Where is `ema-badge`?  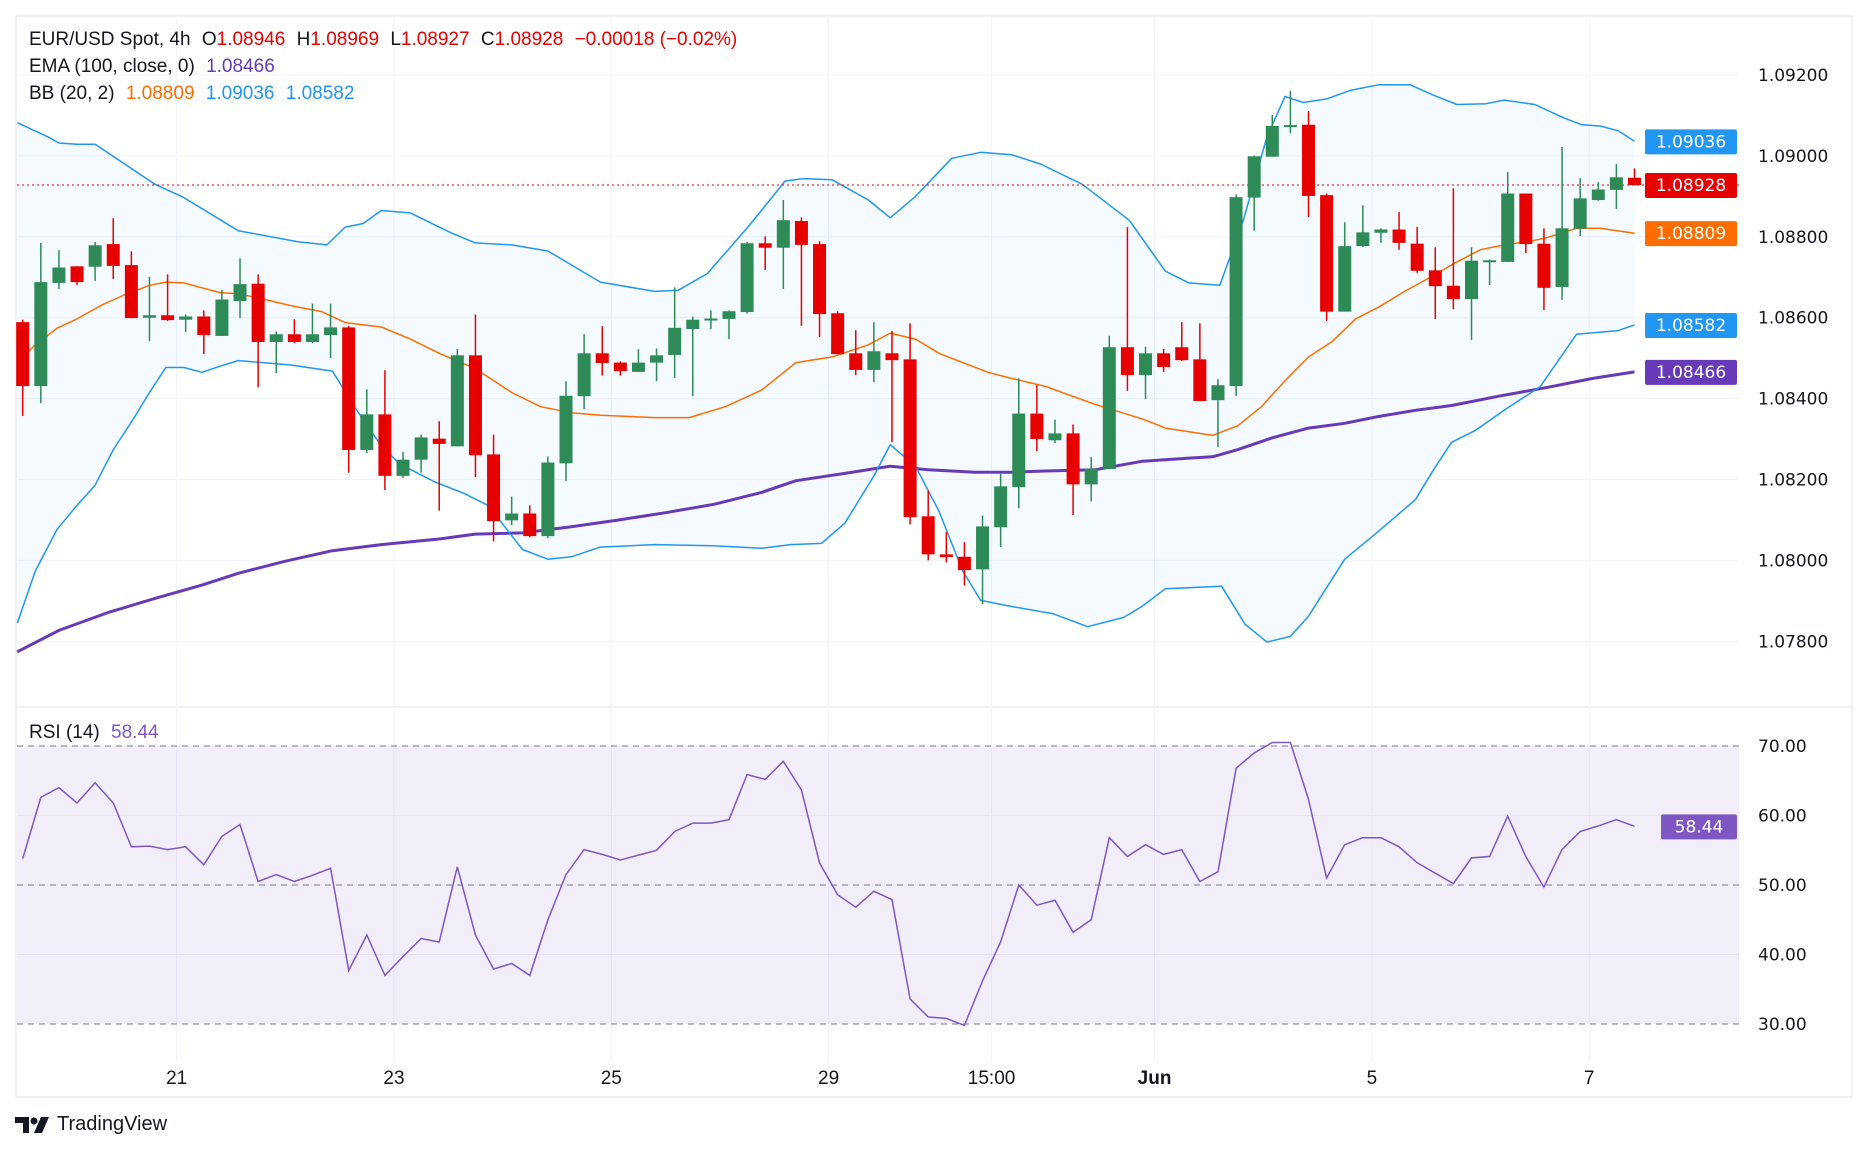 ema-badge is located at coordinates (1691, 372).